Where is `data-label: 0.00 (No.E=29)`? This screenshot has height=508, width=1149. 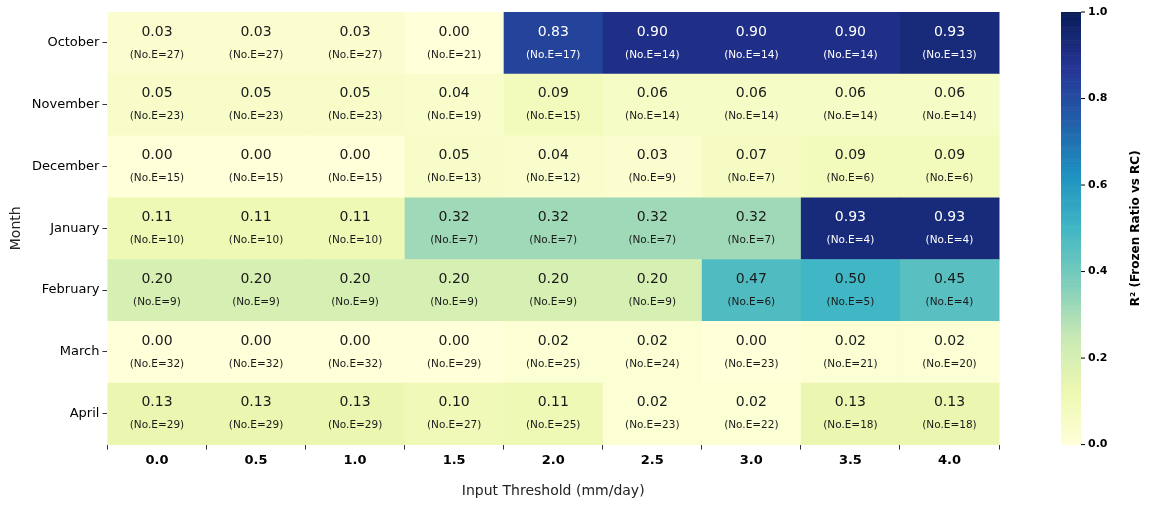
data-label: 0.00 (No.E=29) is located at coordinates (454, 350).